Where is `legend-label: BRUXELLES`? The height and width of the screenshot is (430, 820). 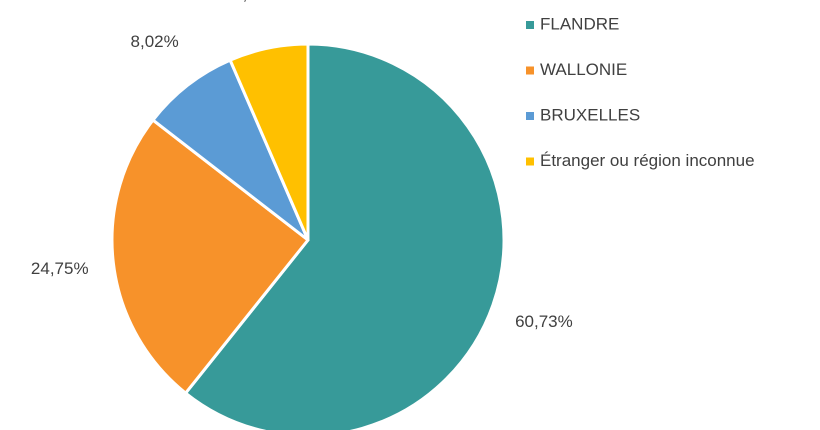 legend-label: BRUXELLES is located at coordinates (590, 114).